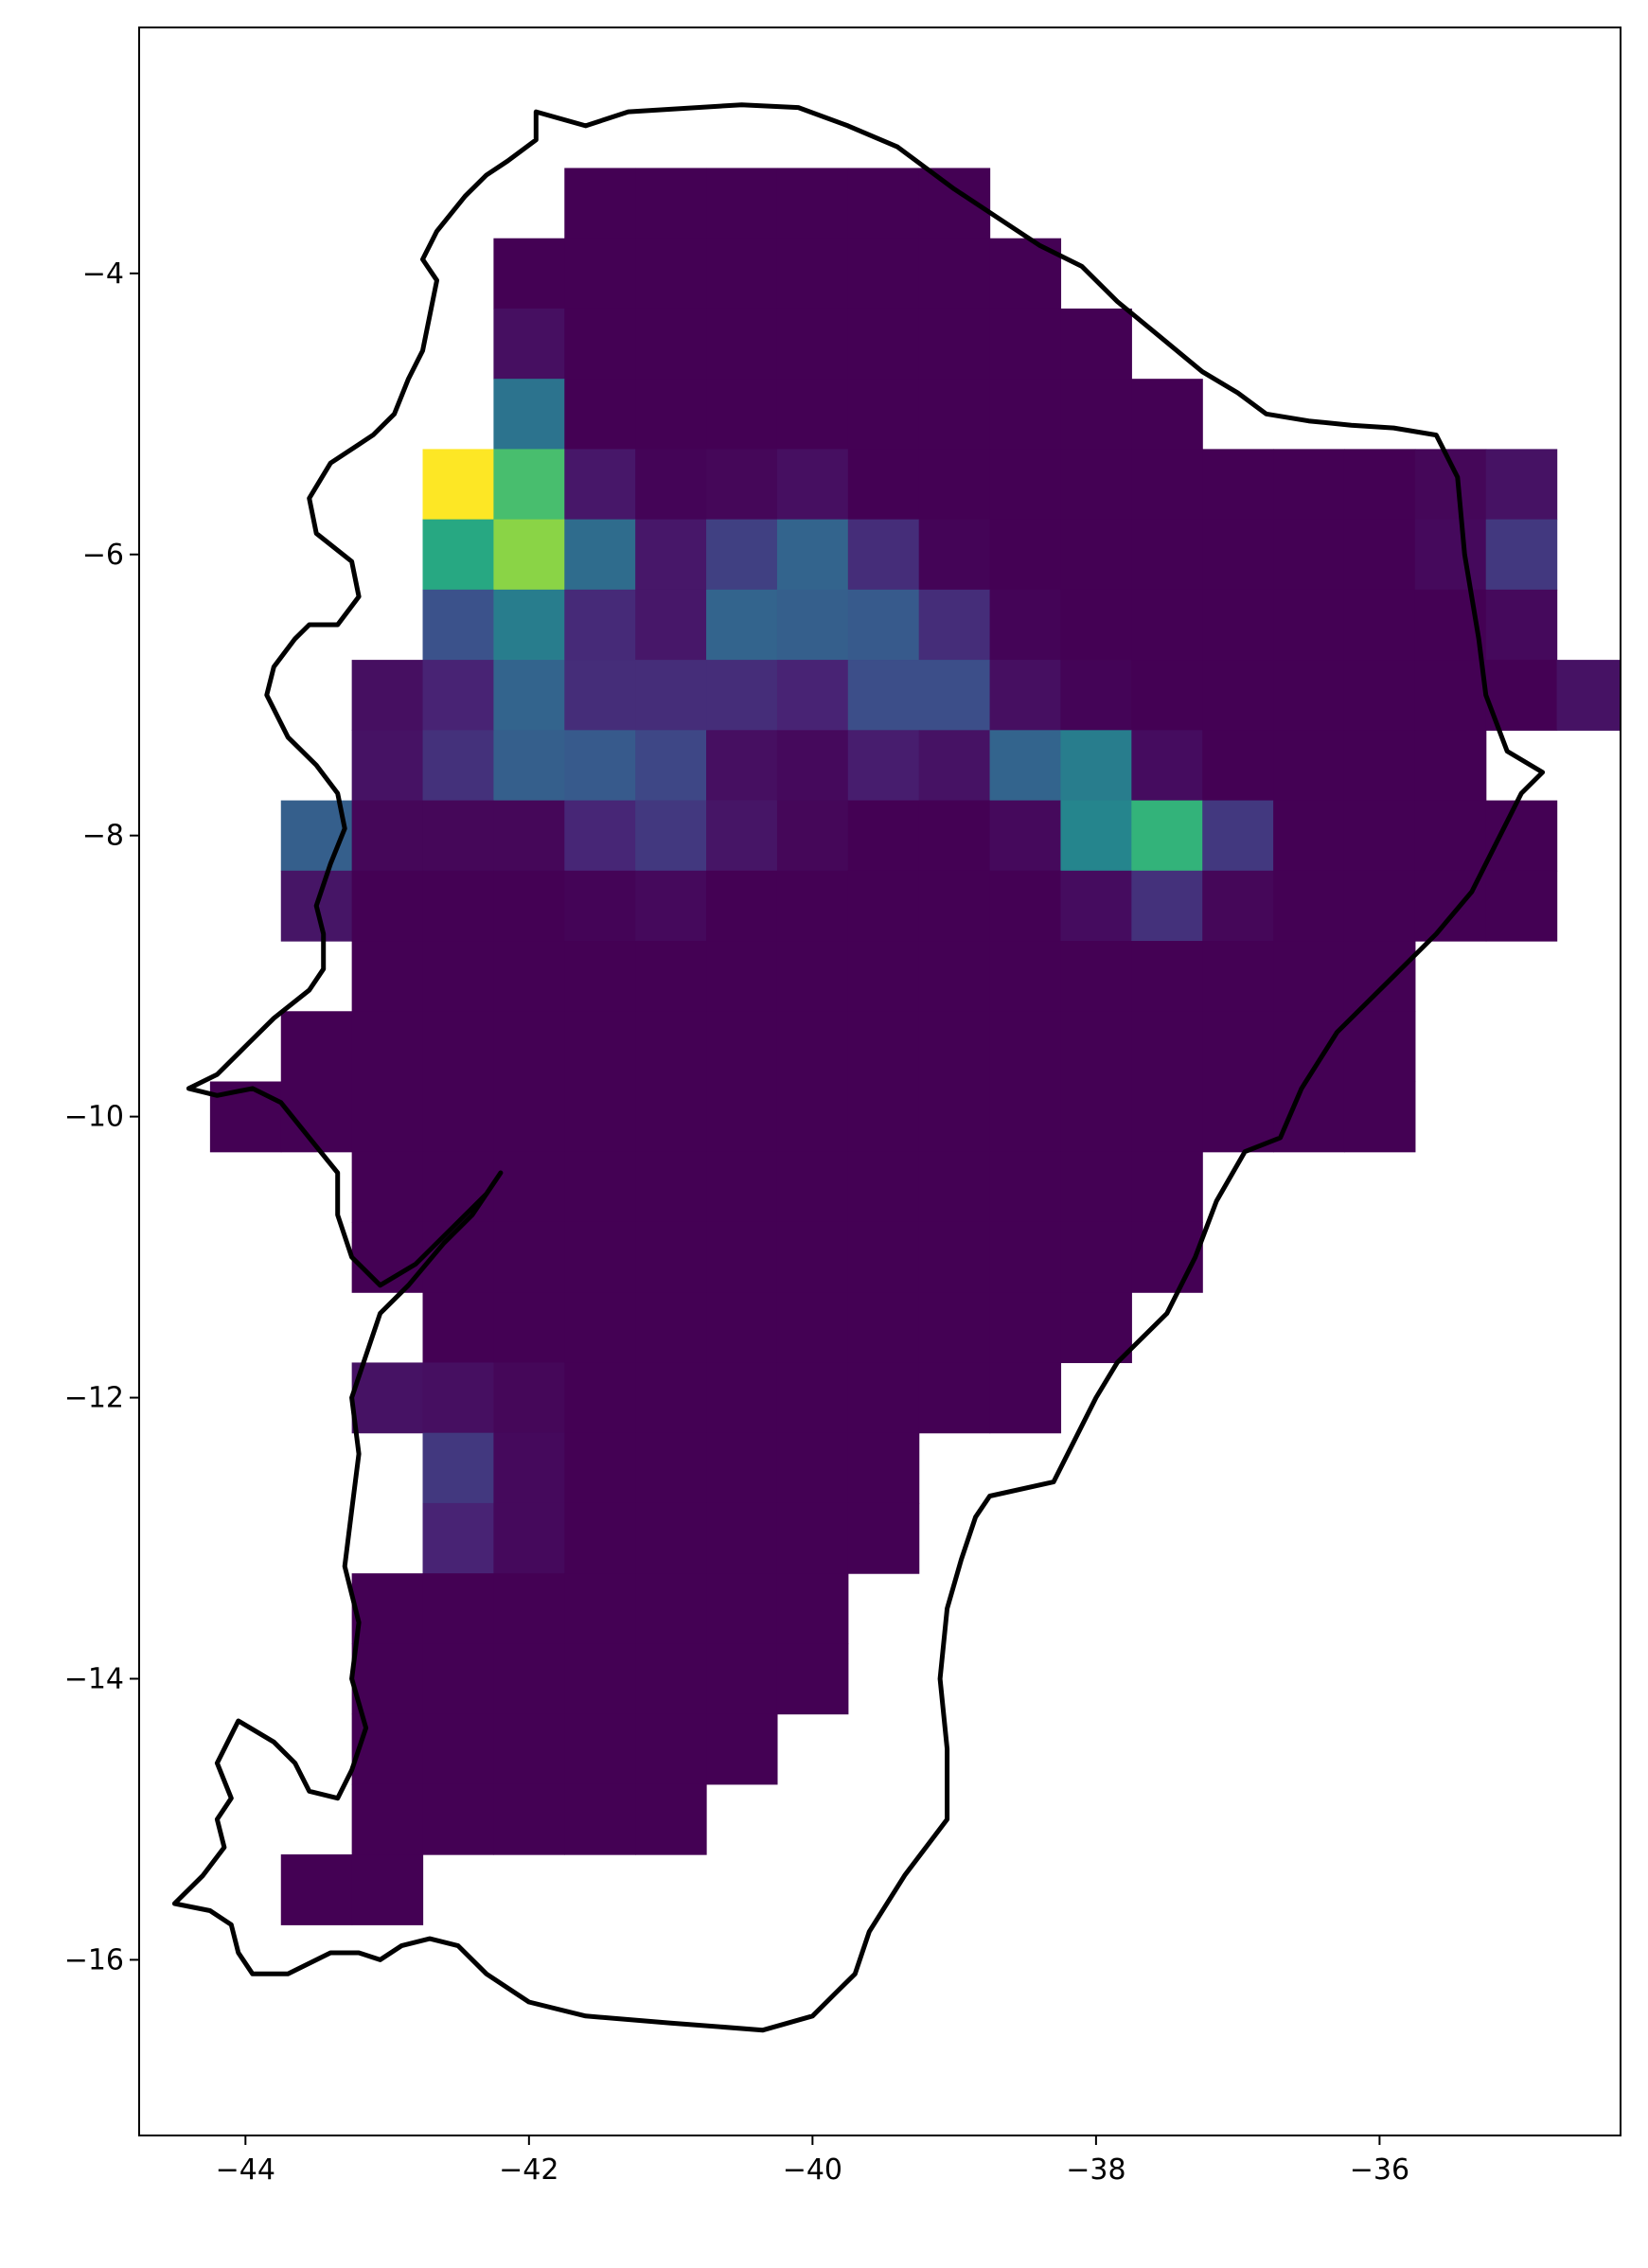  I want to click on x-axis: −44 −42 −40 −38 −36, so click(812, 2161).